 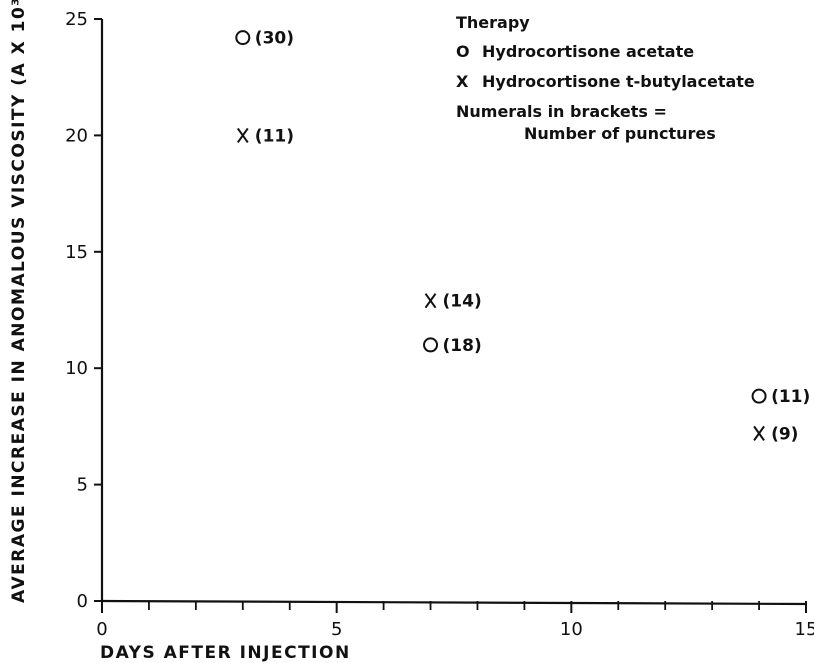 What do you see at coordinates (336, 629) in the screenshot?
I see `x-tick-label: 5` at bounding box center [336, 629].